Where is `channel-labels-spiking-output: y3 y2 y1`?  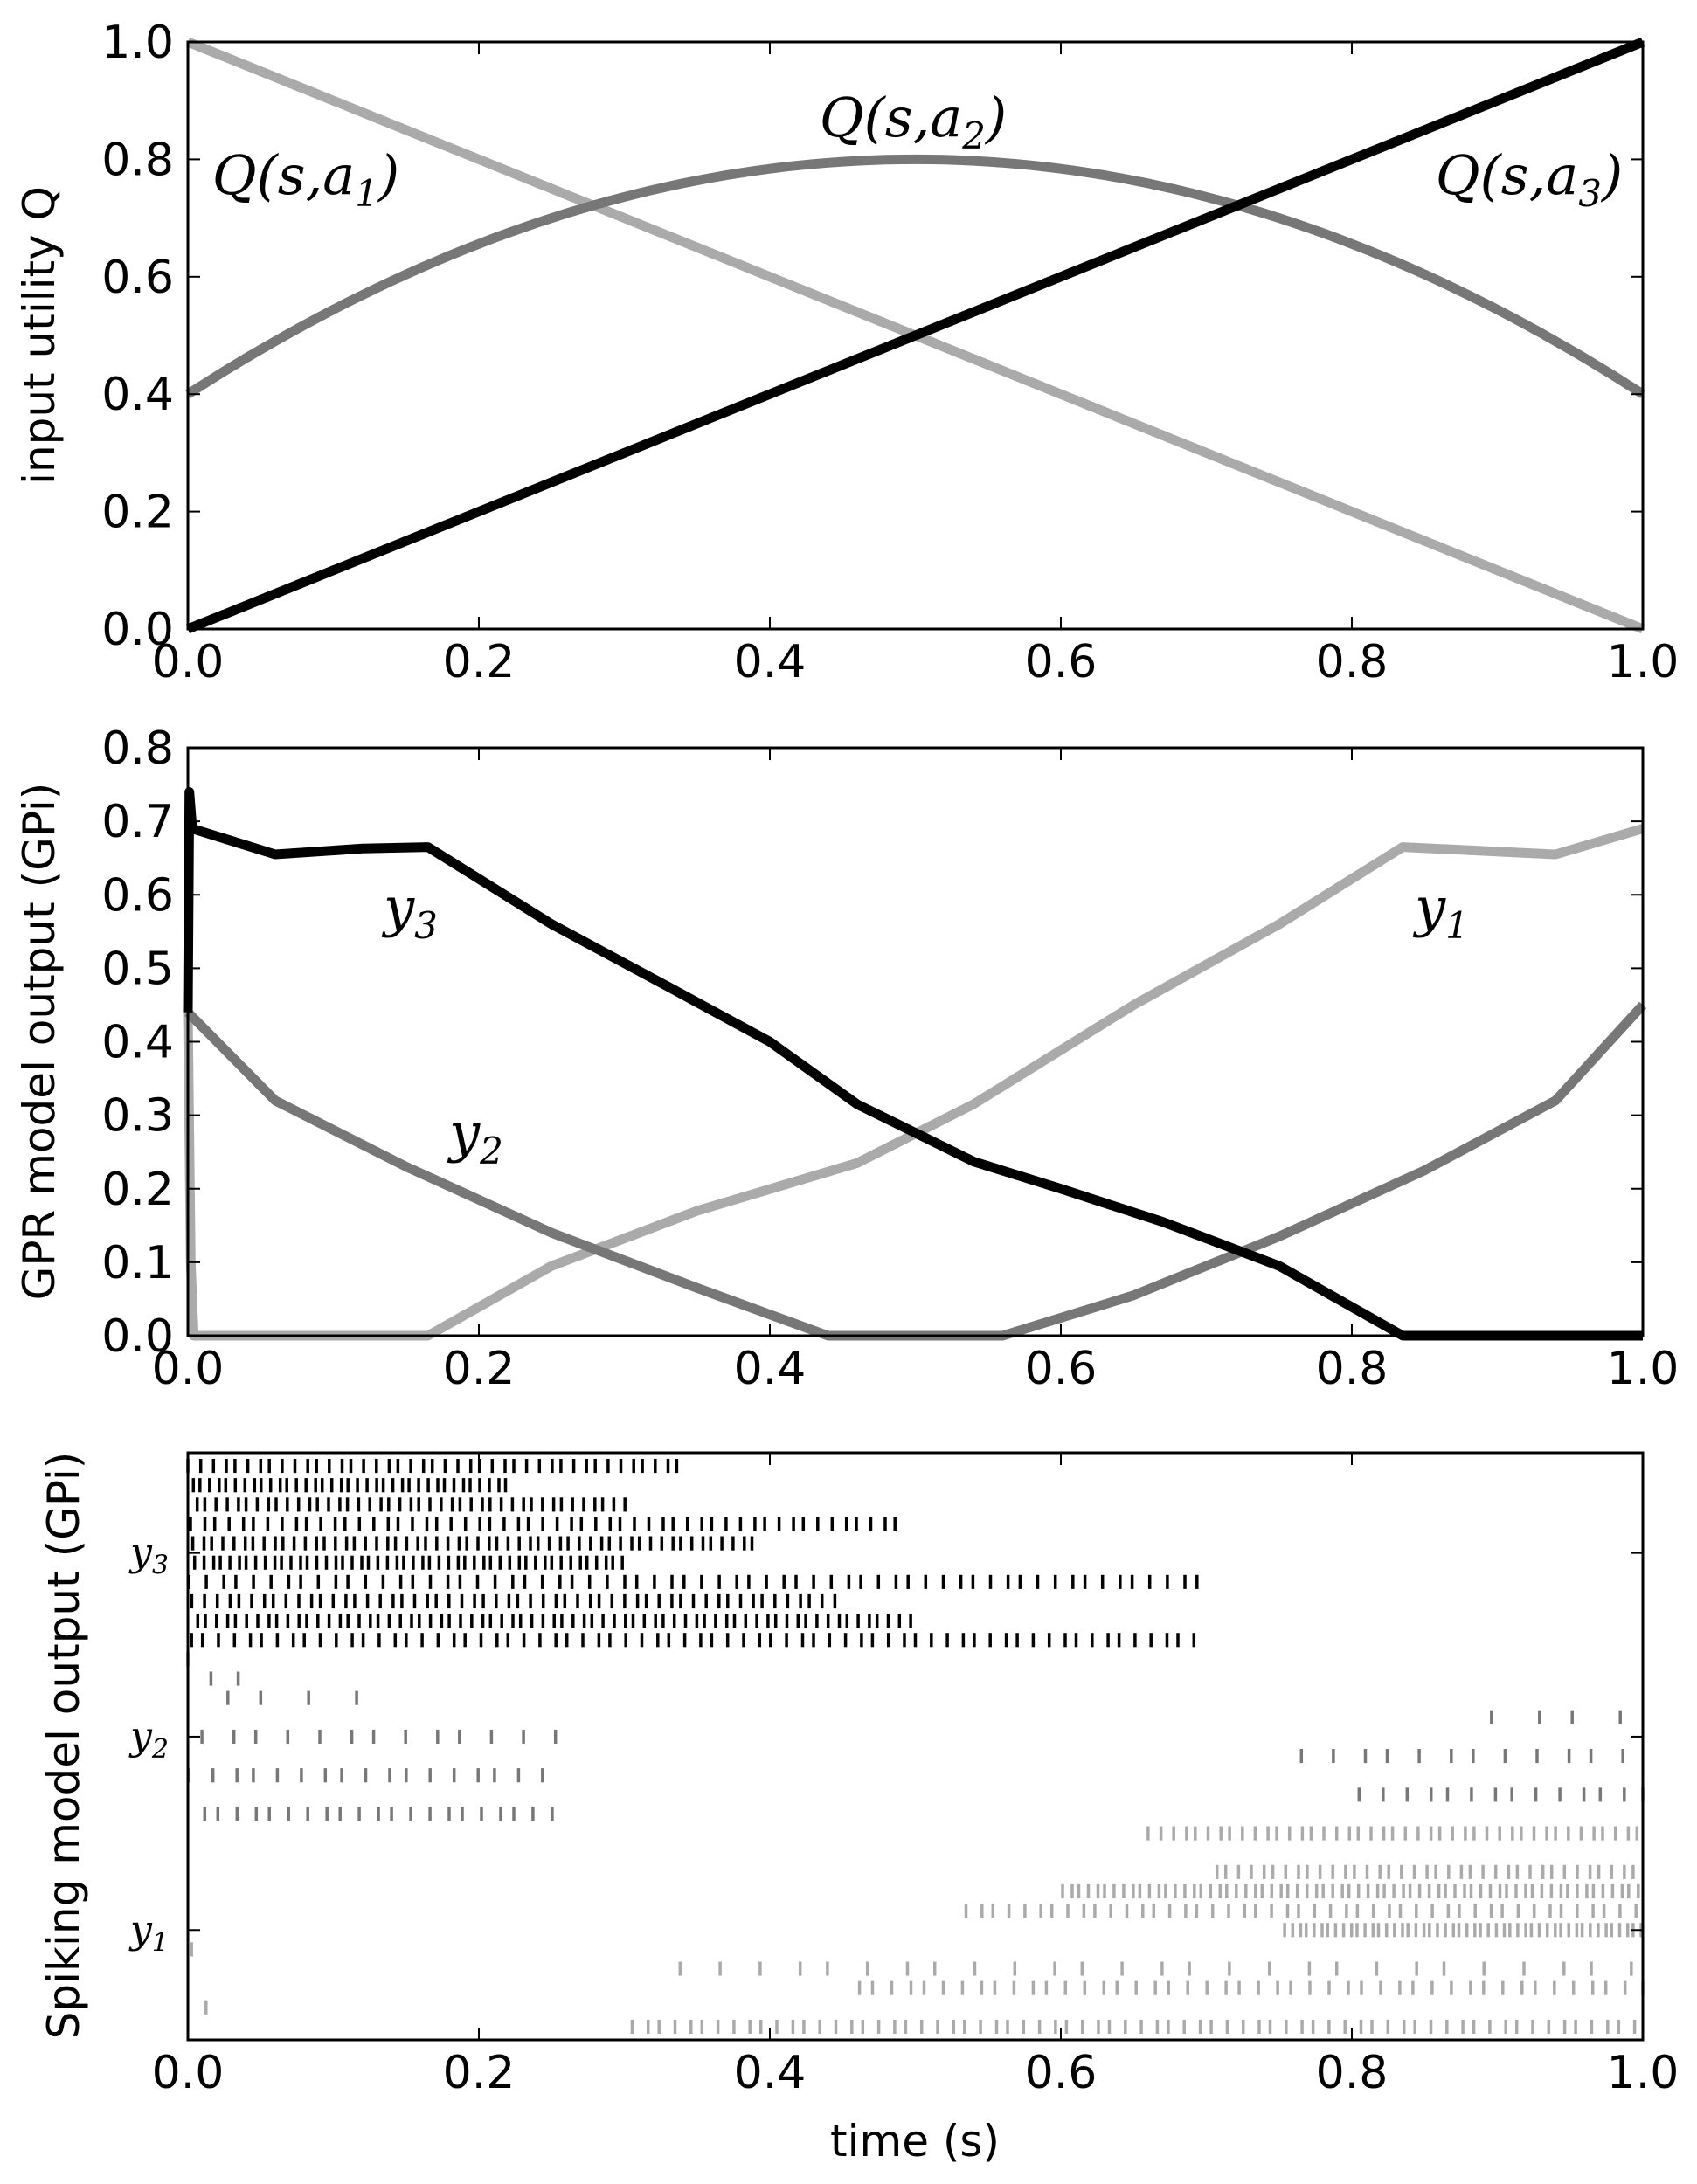
channel-labels-spiking-output: y3 y2 y1 is located at coordinates (148, 1745).